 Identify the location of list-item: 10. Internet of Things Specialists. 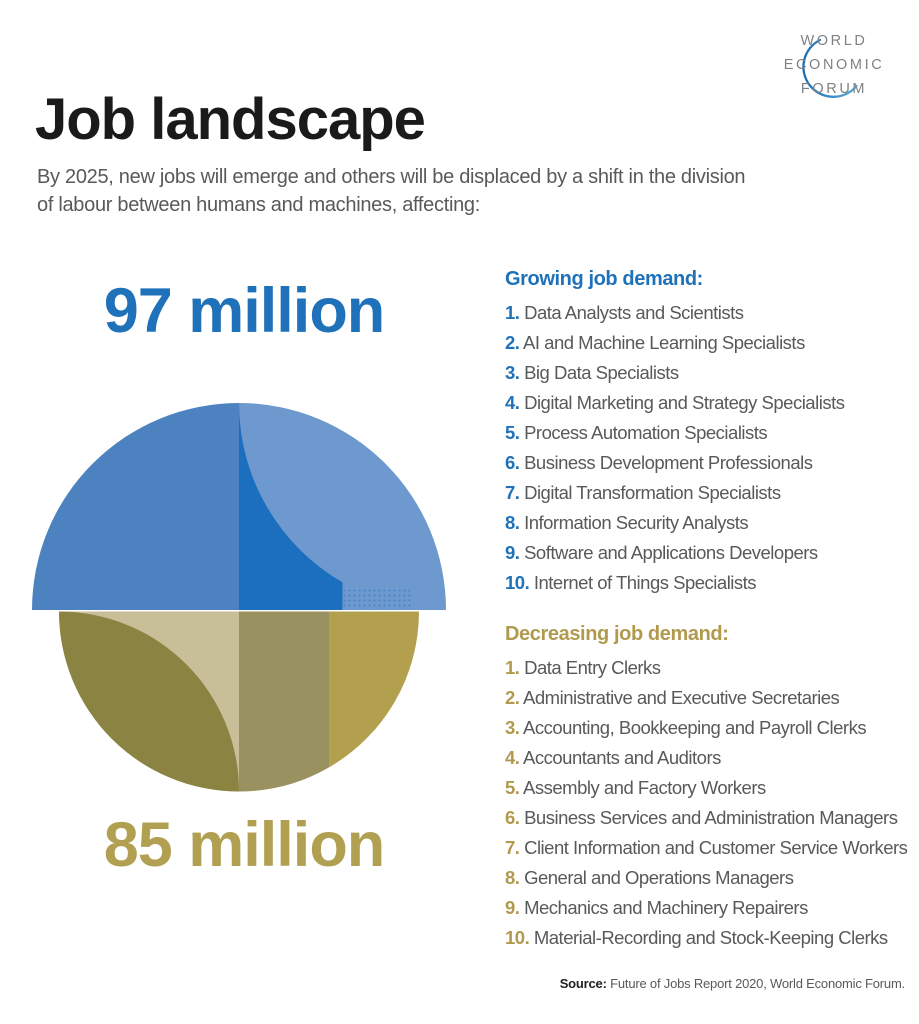
(711, 583).